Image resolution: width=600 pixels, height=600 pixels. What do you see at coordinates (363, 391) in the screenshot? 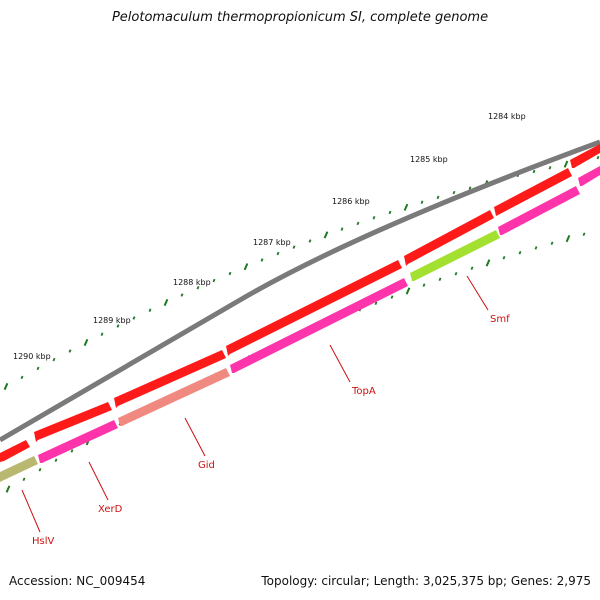
I see `gene-label-topa: TopA` at bounding box center [363, 391].